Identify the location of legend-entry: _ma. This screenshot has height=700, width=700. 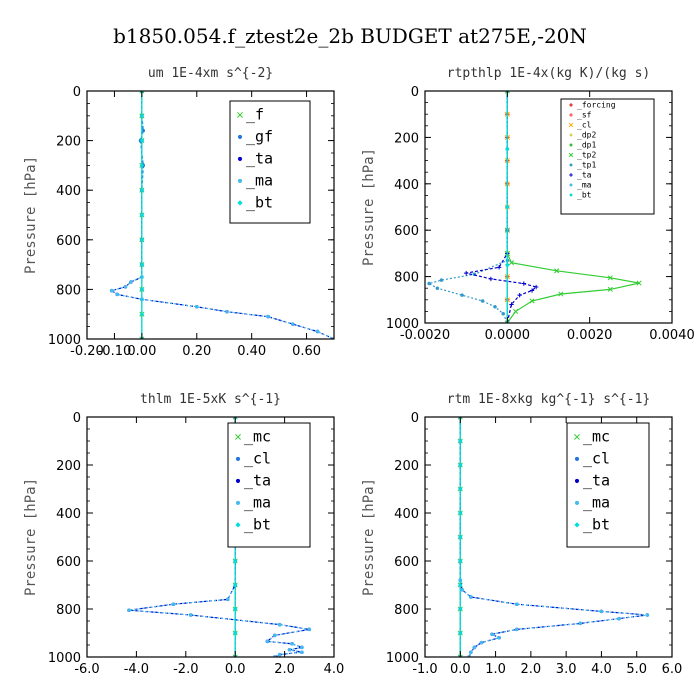
(584, 185).